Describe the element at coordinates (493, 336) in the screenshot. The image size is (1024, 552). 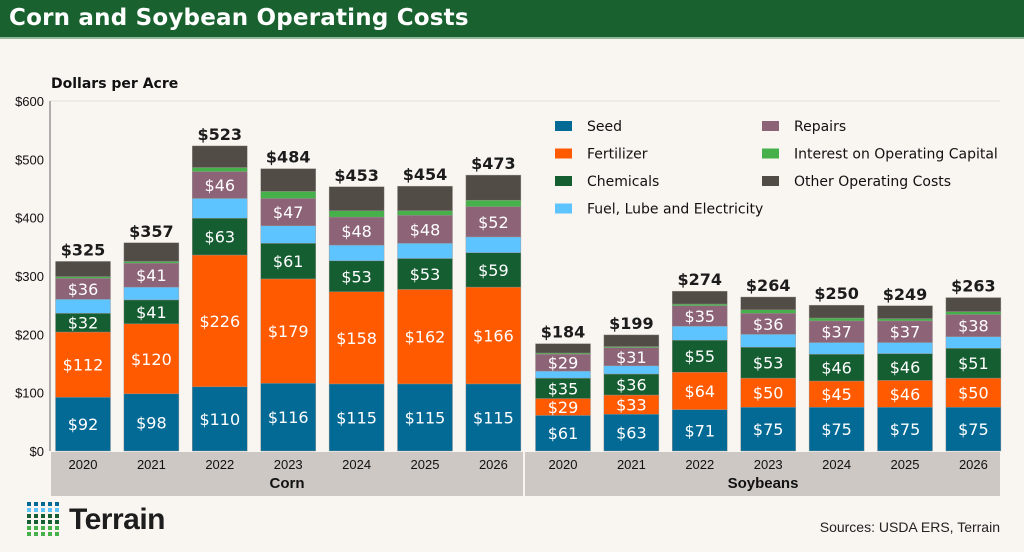
I see `segment-label: $166` at that location.